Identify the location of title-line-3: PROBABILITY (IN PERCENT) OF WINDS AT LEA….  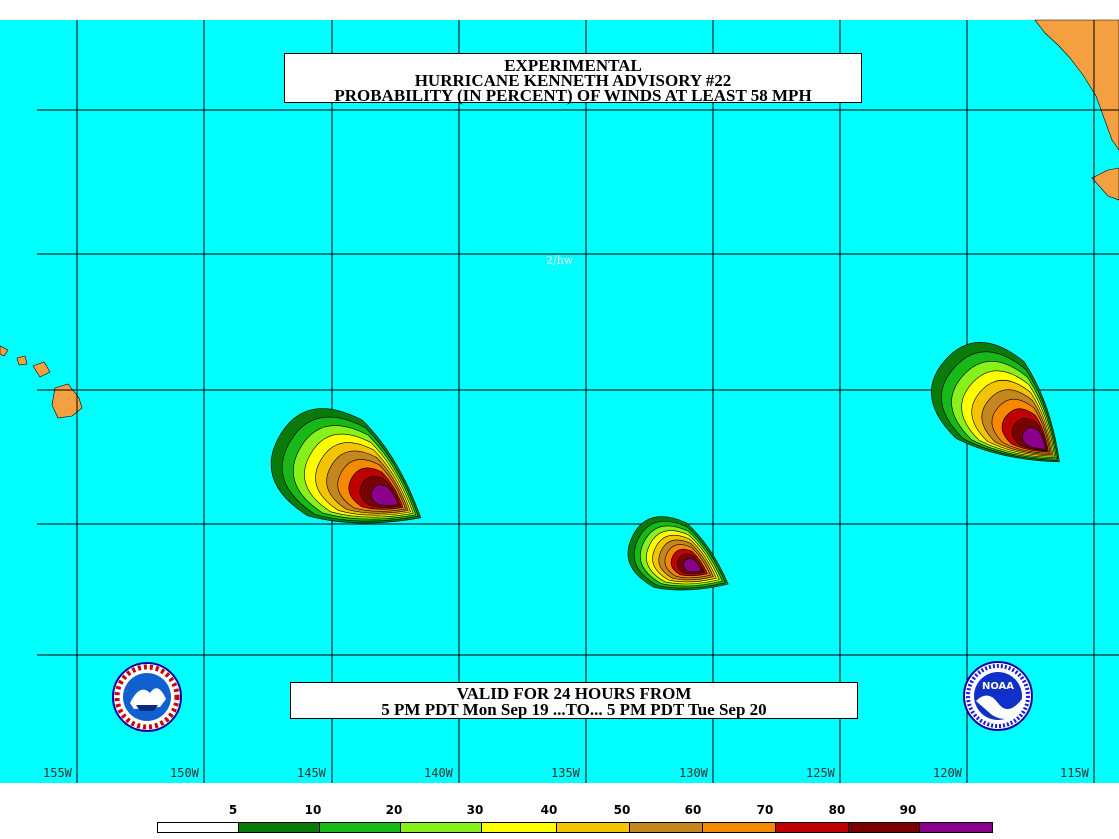
(573, 95).